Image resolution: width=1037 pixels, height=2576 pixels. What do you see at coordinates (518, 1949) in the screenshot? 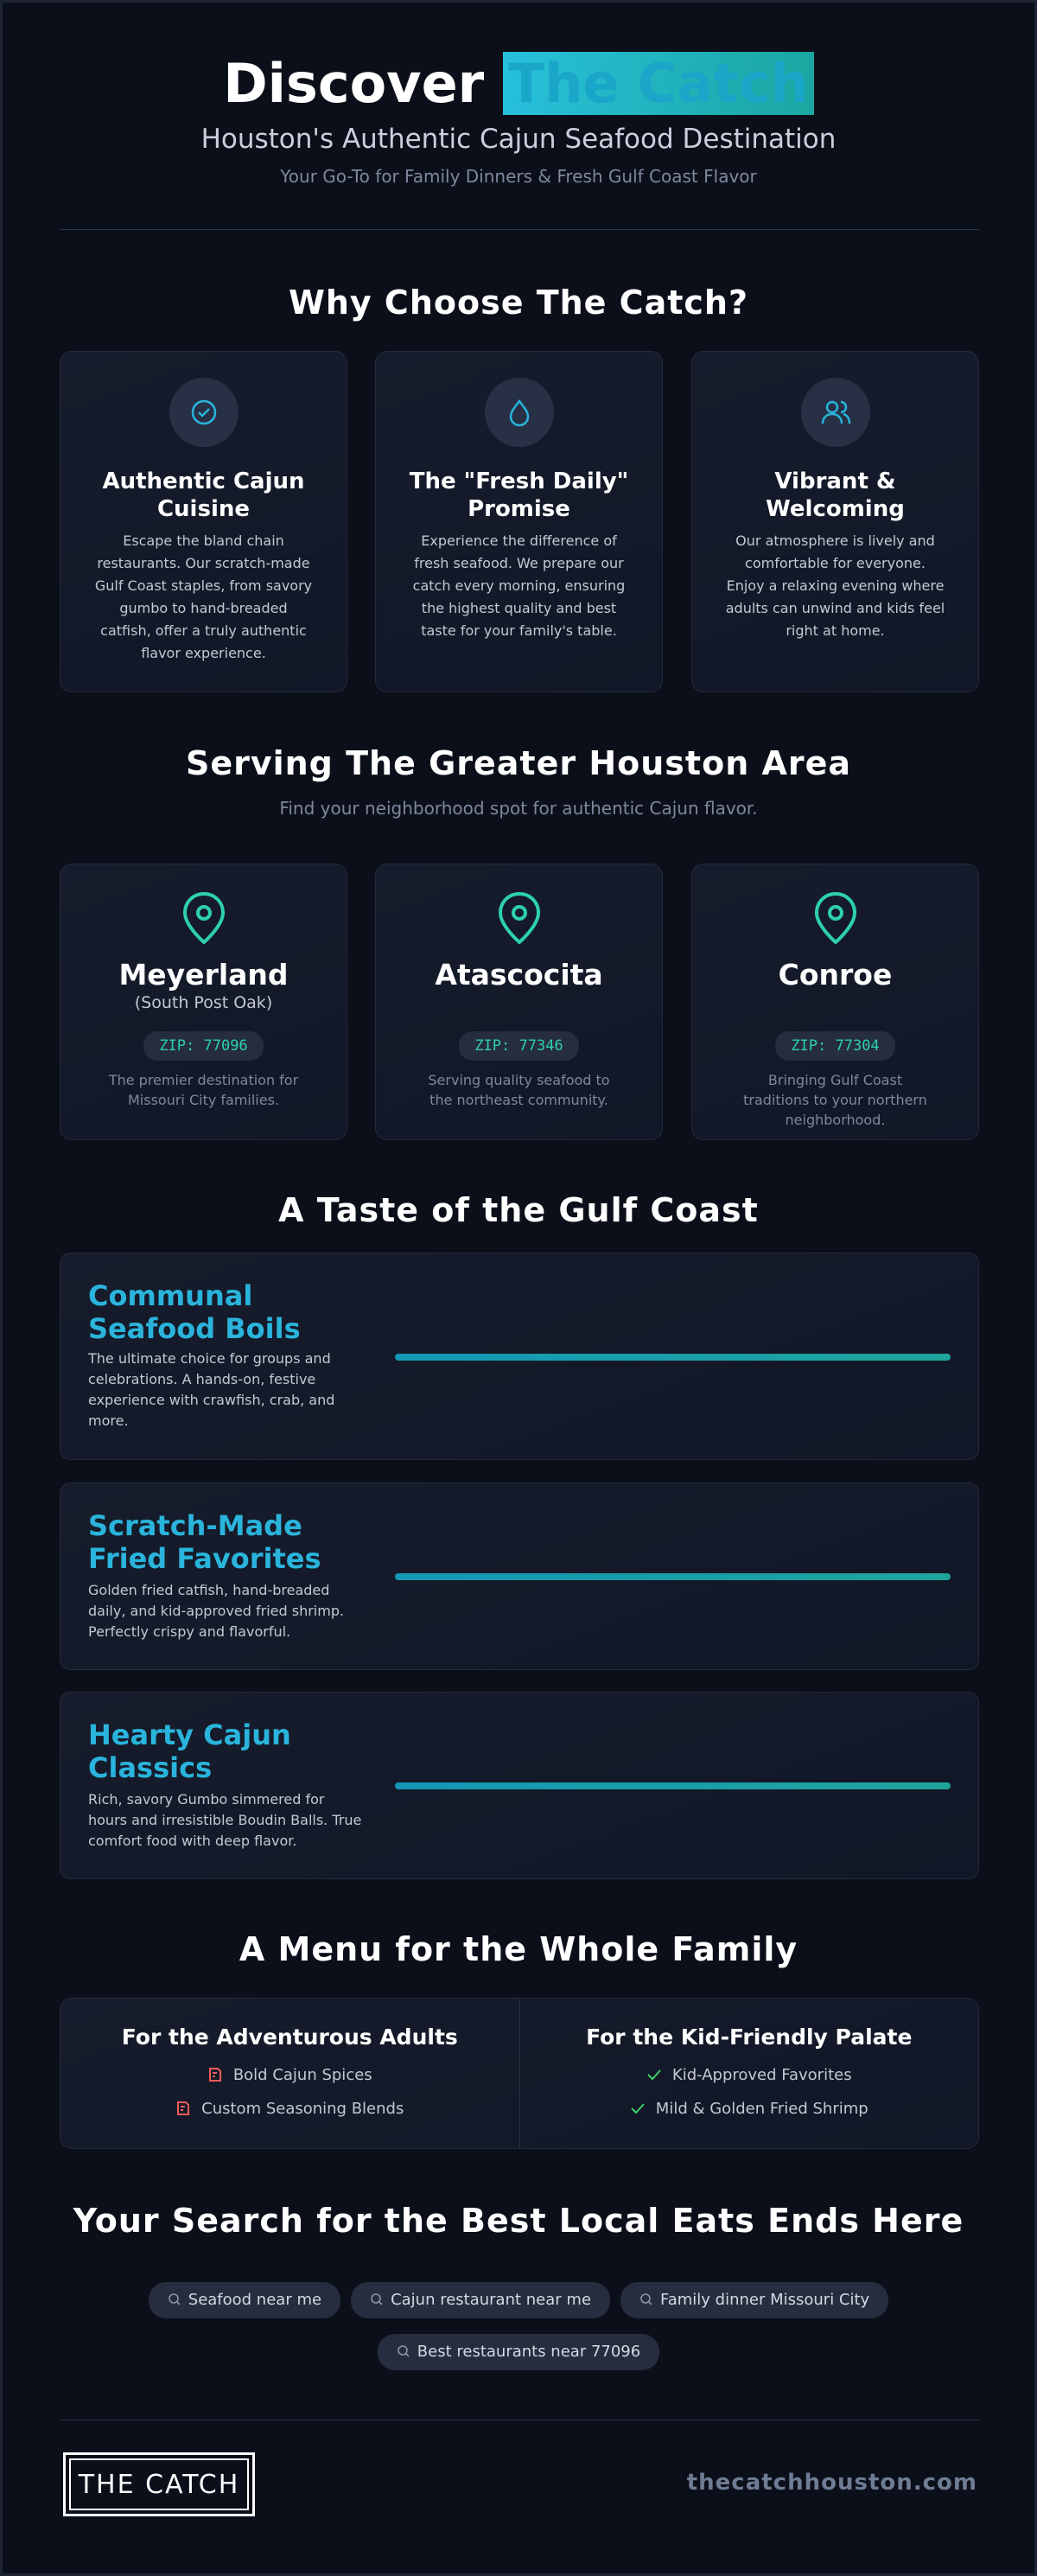
I see `section-heading: A Menu for the Whole Family` at bounding box center [518, 1949].